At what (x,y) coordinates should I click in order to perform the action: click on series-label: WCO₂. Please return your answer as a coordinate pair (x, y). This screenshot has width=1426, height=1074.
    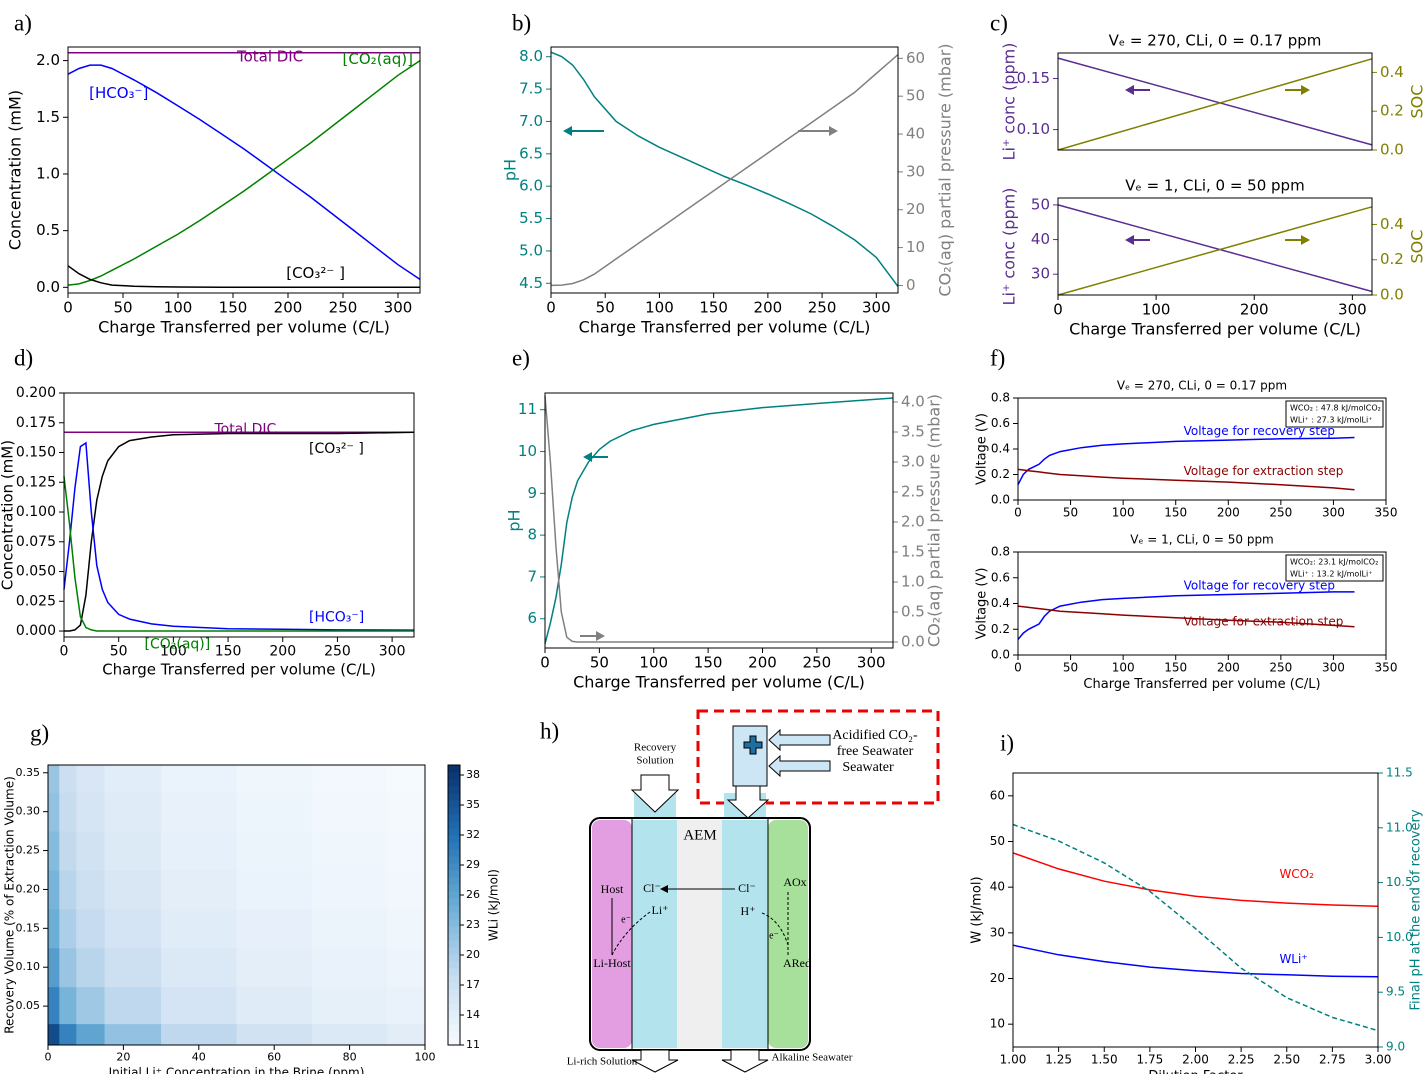
    Looking at the image, I should click on (1296, 874).